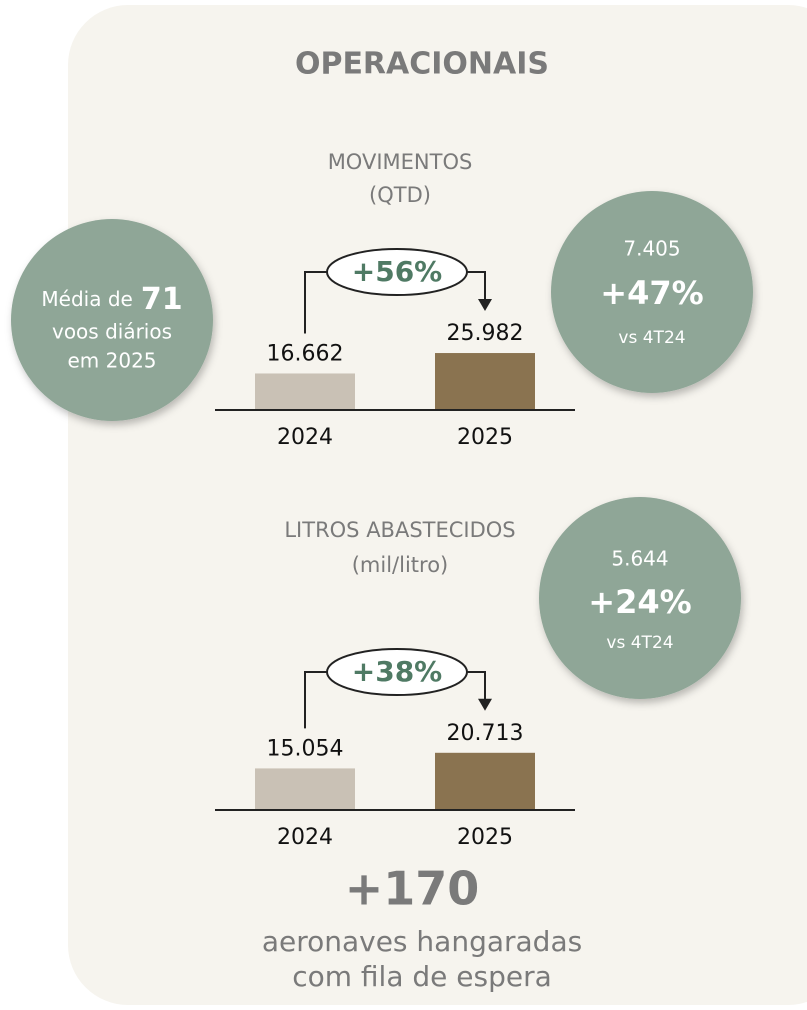  What do you see at coordinates (412, 889) in the screenshot?
I see `footer-headline: +170` at bounding box center [412, 889].